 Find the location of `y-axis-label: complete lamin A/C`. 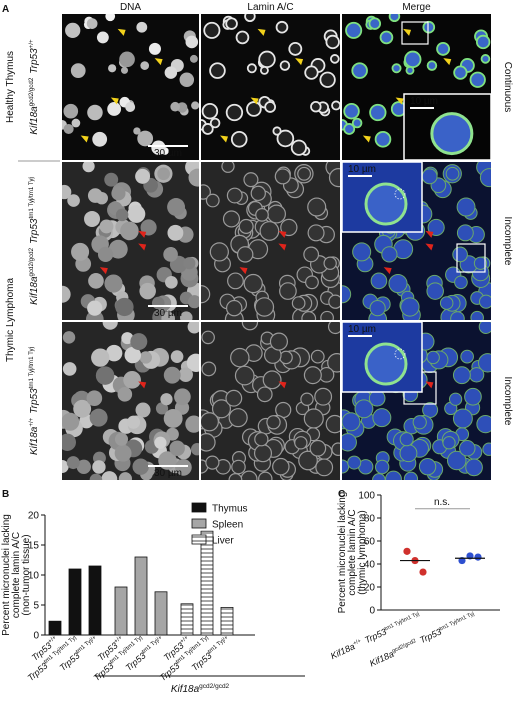

y-axis-label: complete lamin A/C is located at coordinates (16, 575).